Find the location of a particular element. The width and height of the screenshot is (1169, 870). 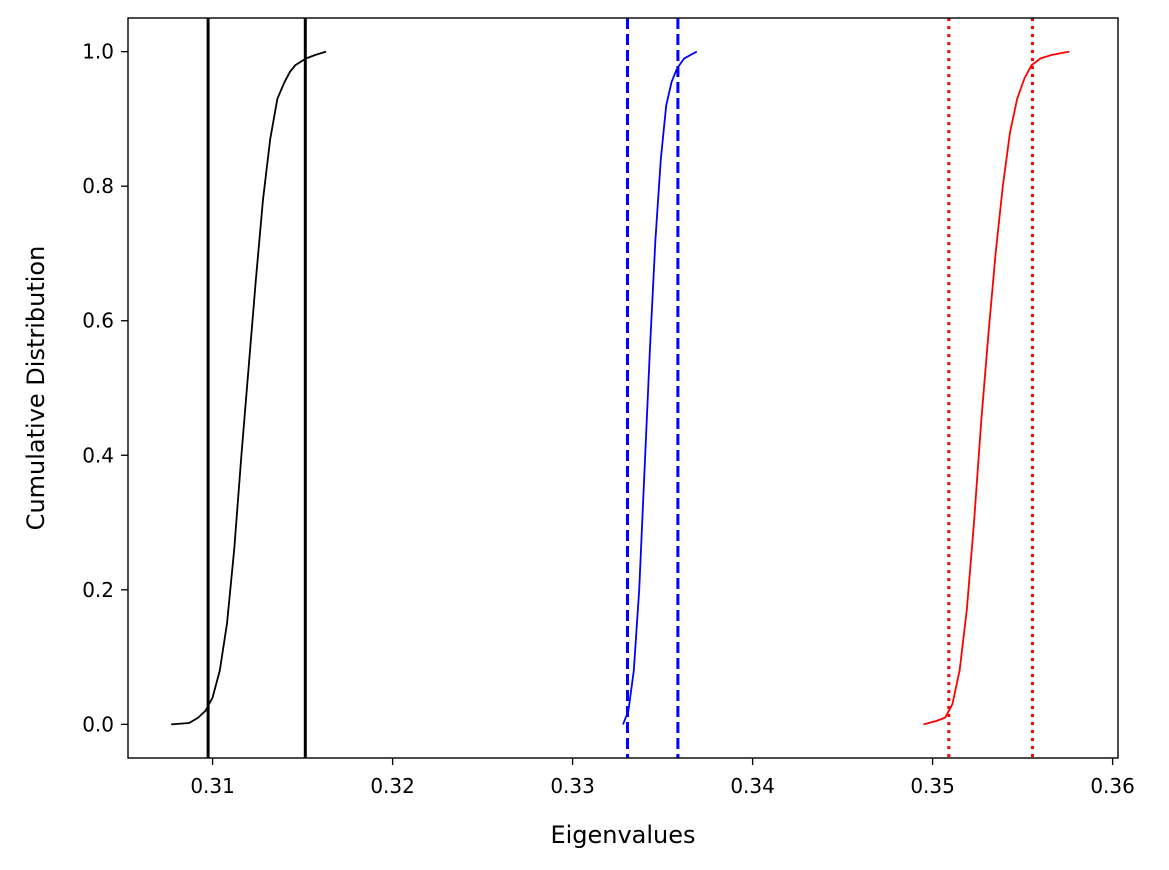

y-tick-label: 0.8 is located at coordinates (98, 186).